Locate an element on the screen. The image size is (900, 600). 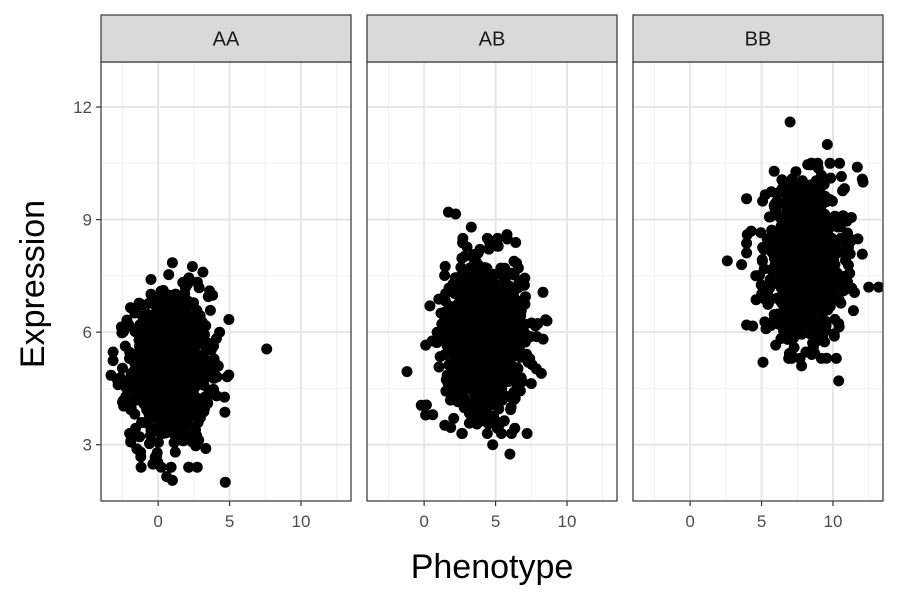
x-tick-label: 10 is located at coordinates (567, 521).